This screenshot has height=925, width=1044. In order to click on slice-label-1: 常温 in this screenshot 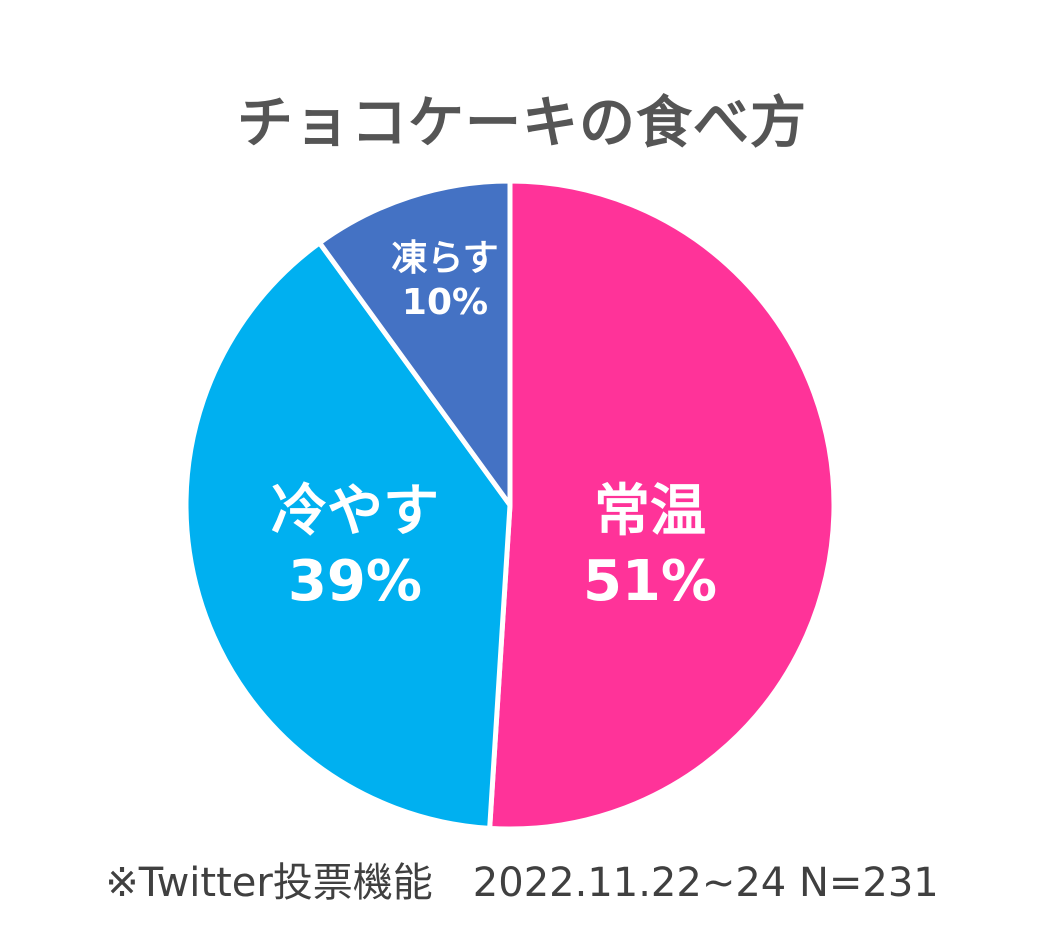, I will do `click(650, 511)`.